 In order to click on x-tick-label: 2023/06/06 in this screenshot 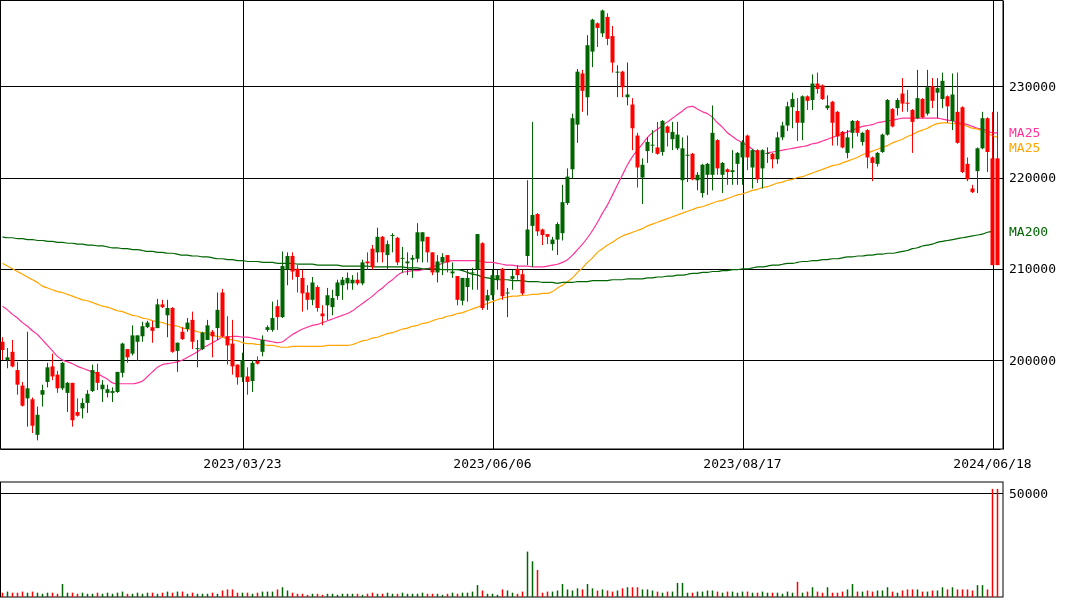, I will do `click(492, 464)`.